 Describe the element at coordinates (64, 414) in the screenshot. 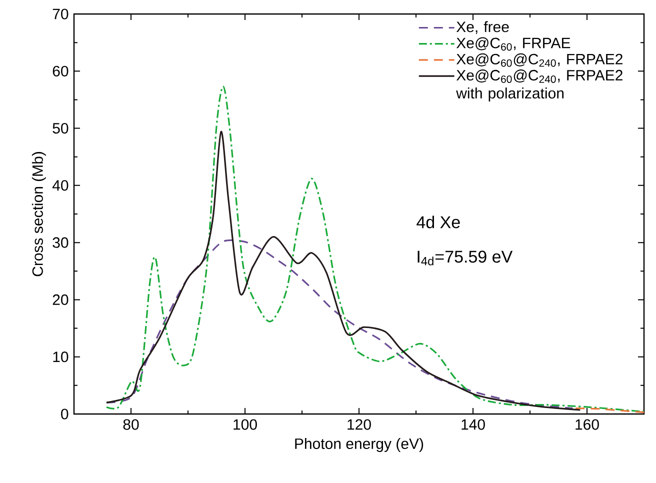

I see `y-tick-label: 0` at that location.